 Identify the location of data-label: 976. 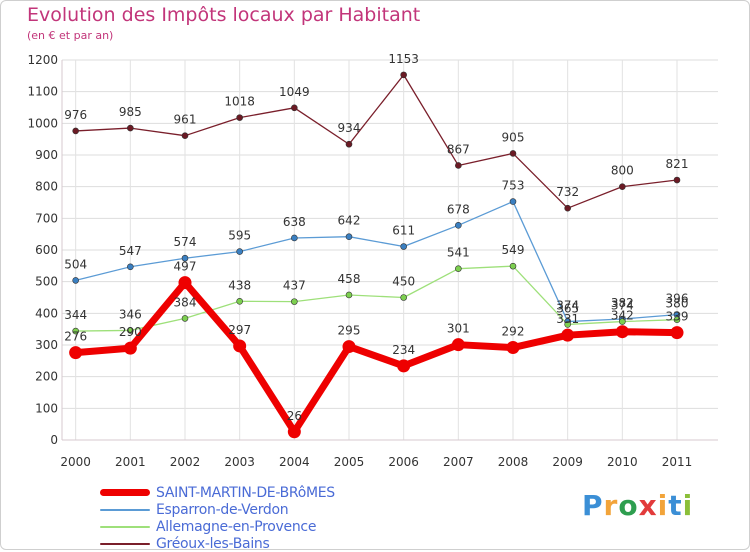
(75, 115).